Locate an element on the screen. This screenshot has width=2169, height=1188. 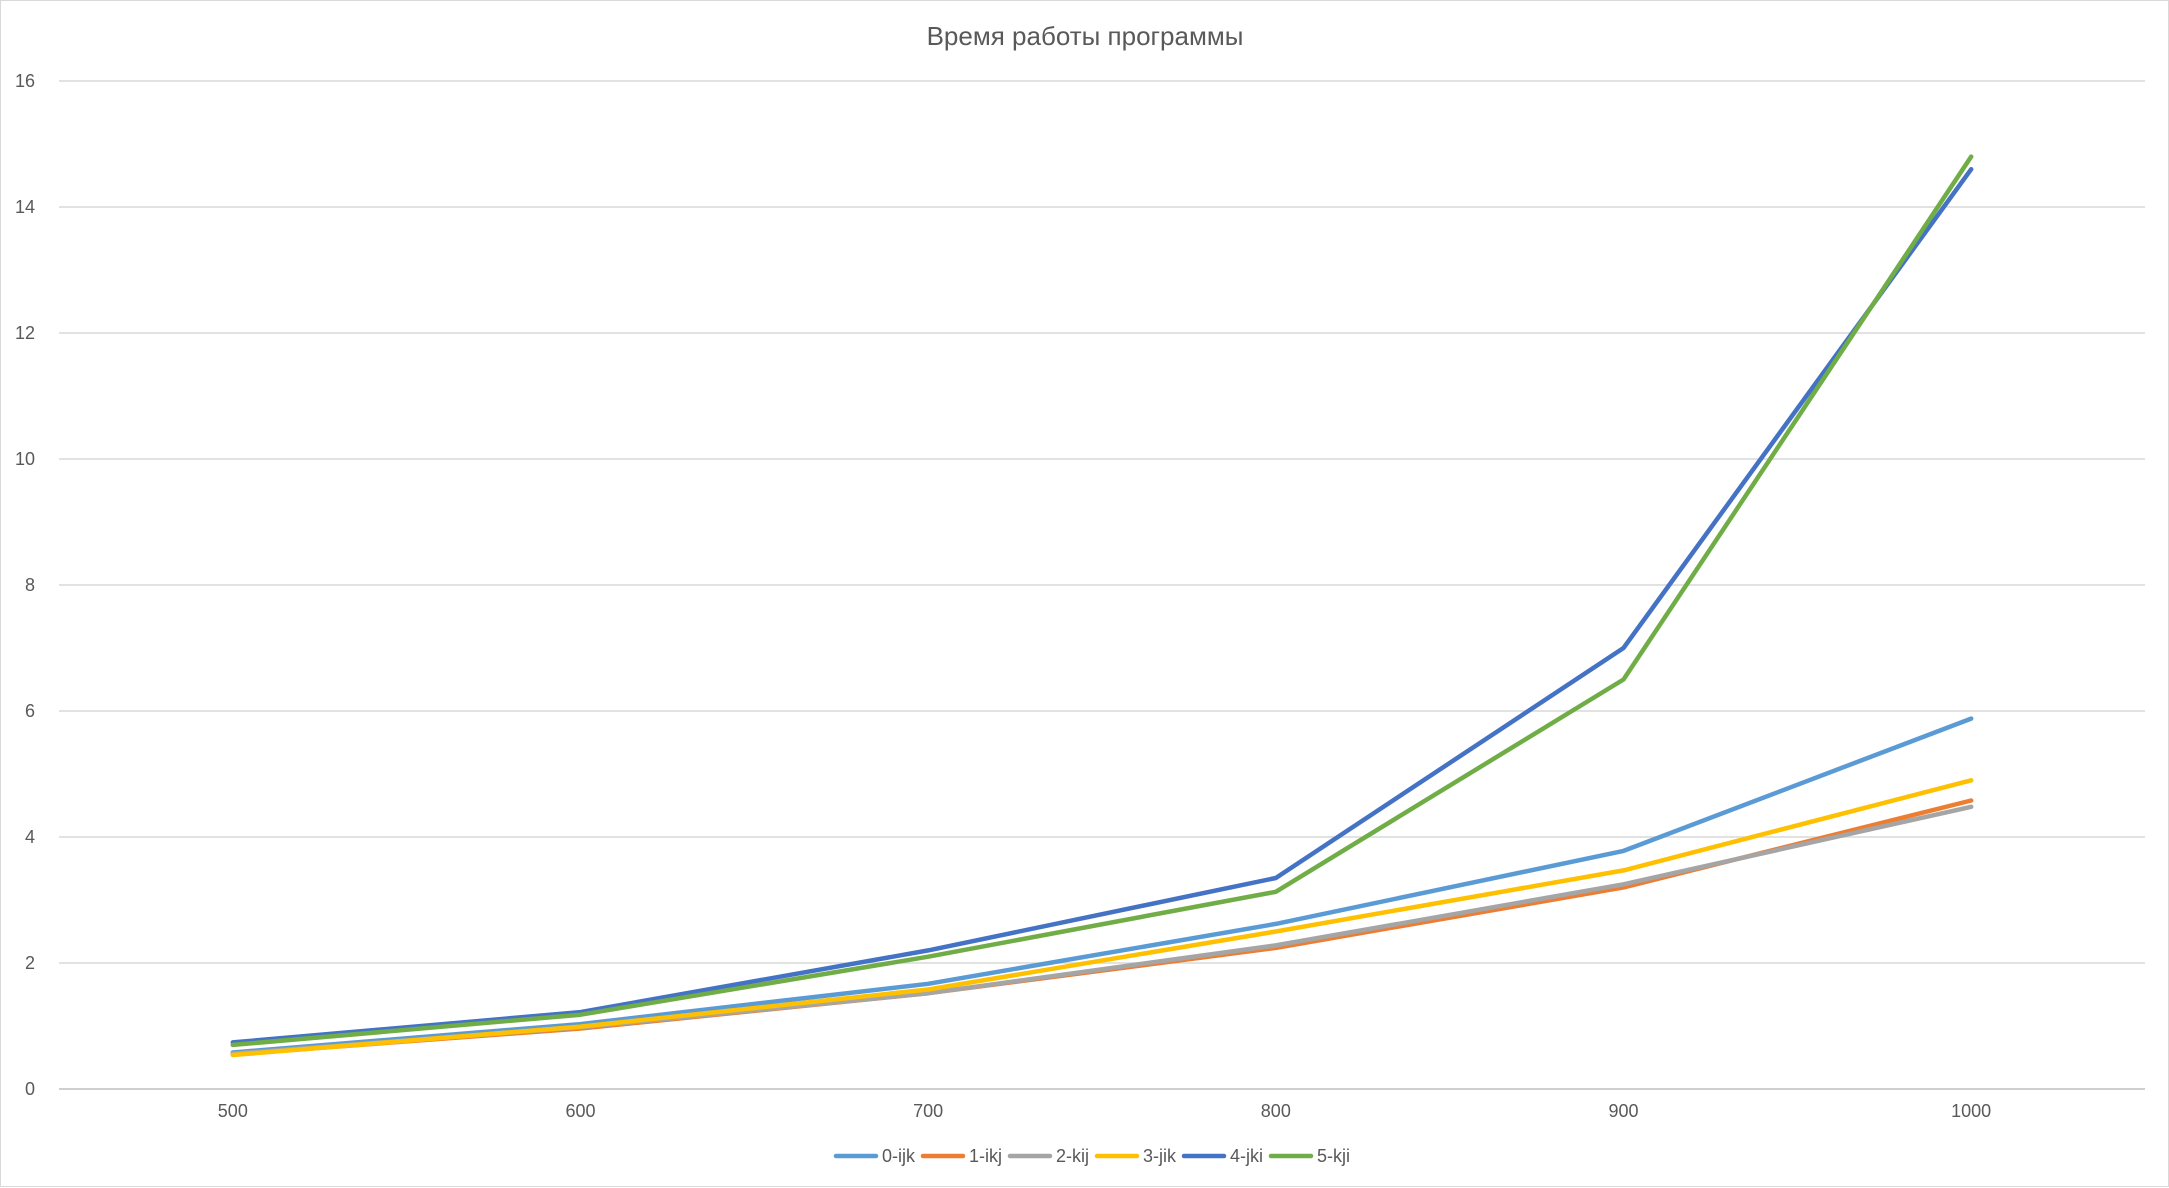
chart-title: Время работы программы is located at coordinates (1085, 36).